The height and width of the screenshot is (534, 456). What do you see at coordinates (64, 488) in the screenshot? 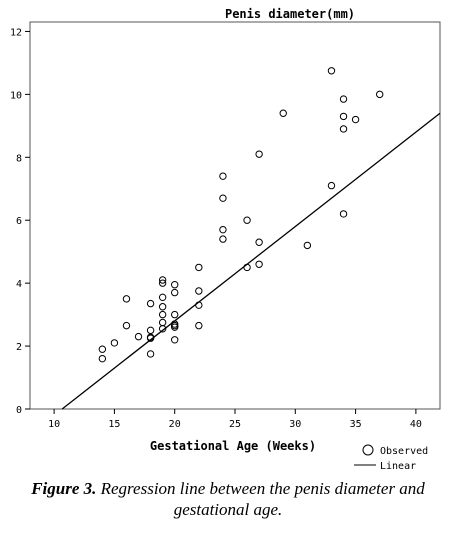
I see `figure-caption-label: Figure 3.` at bounding box center [64, 488].